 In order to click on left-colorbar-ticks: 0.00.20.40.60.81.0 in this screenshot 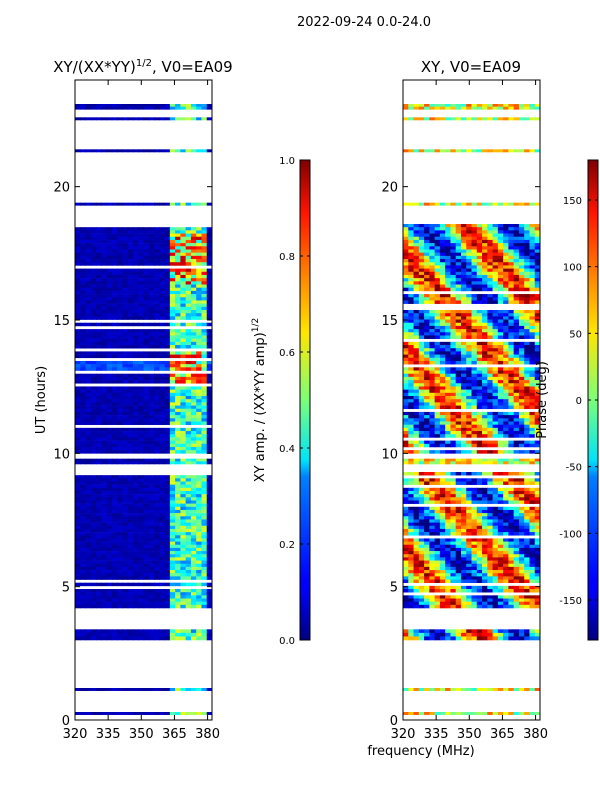, I will do `click(294, 401)`.